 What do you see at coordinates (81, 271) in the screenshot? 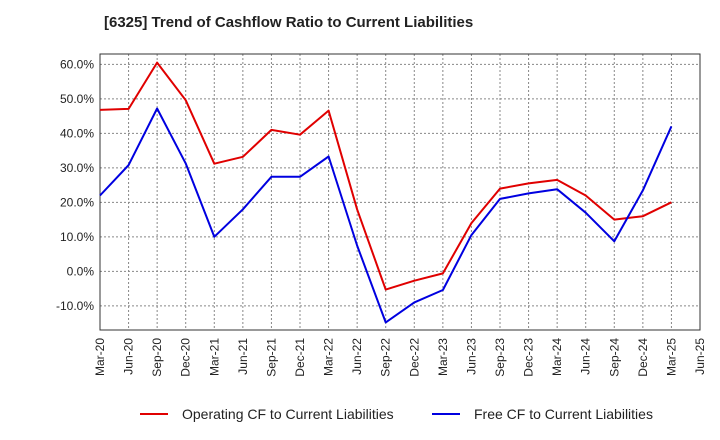
I see `y-tick-label: 0.0%` at bounding box center [81, 271].